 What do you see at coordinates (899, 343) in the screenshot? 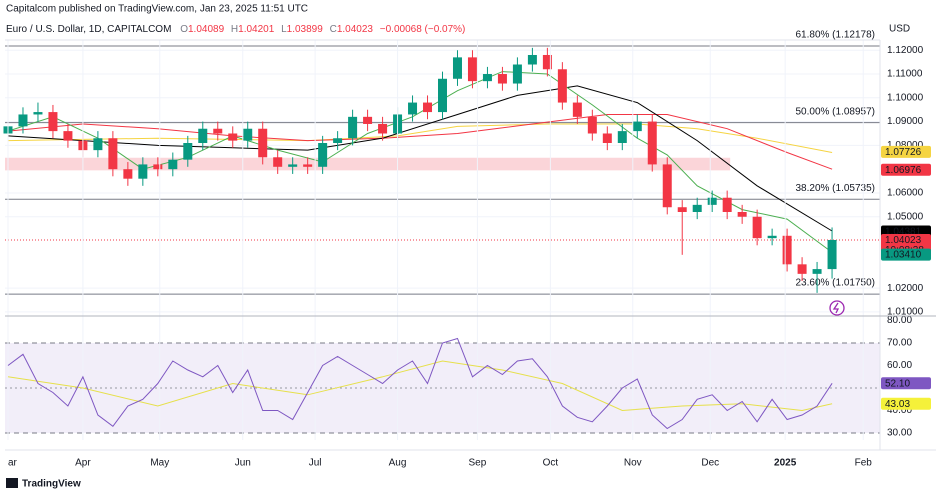
I see `y-tick-label: 70.00` at bounding box center [899, 343].